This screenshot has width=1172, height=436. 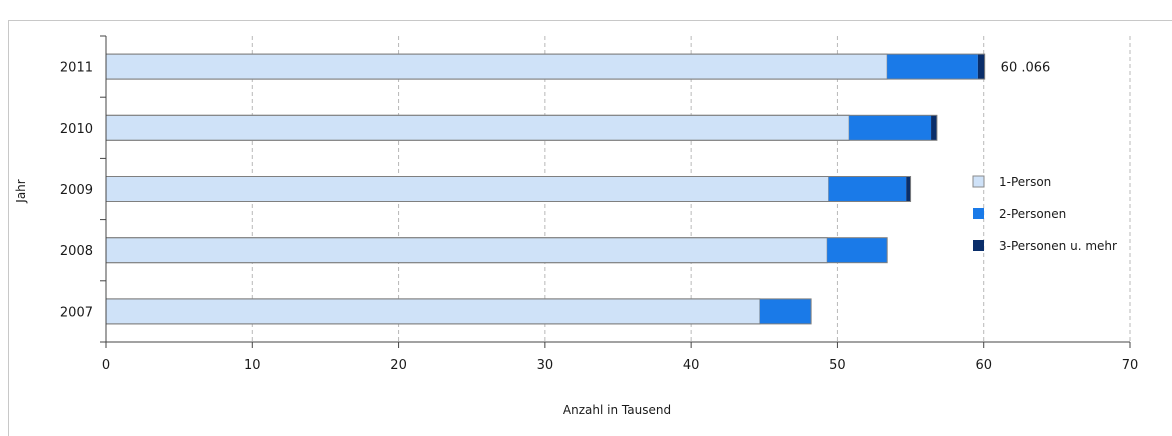 I want to click on y-tick-label-2010: 2010, so click(x=76, y=129).